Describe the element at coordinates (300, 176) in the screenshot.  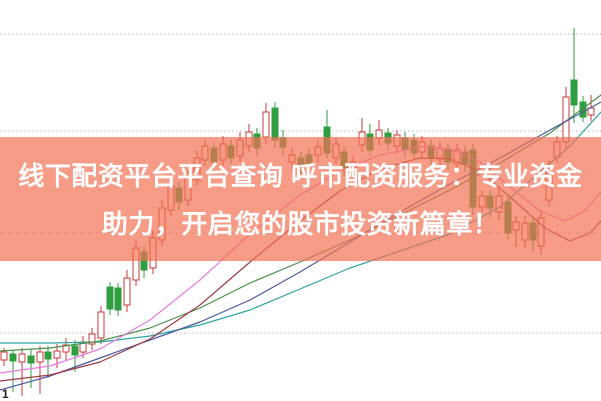
I see `banner-headline-line1: 线下配资平台平台查询 呼市配资服务：专业资金` at that location.